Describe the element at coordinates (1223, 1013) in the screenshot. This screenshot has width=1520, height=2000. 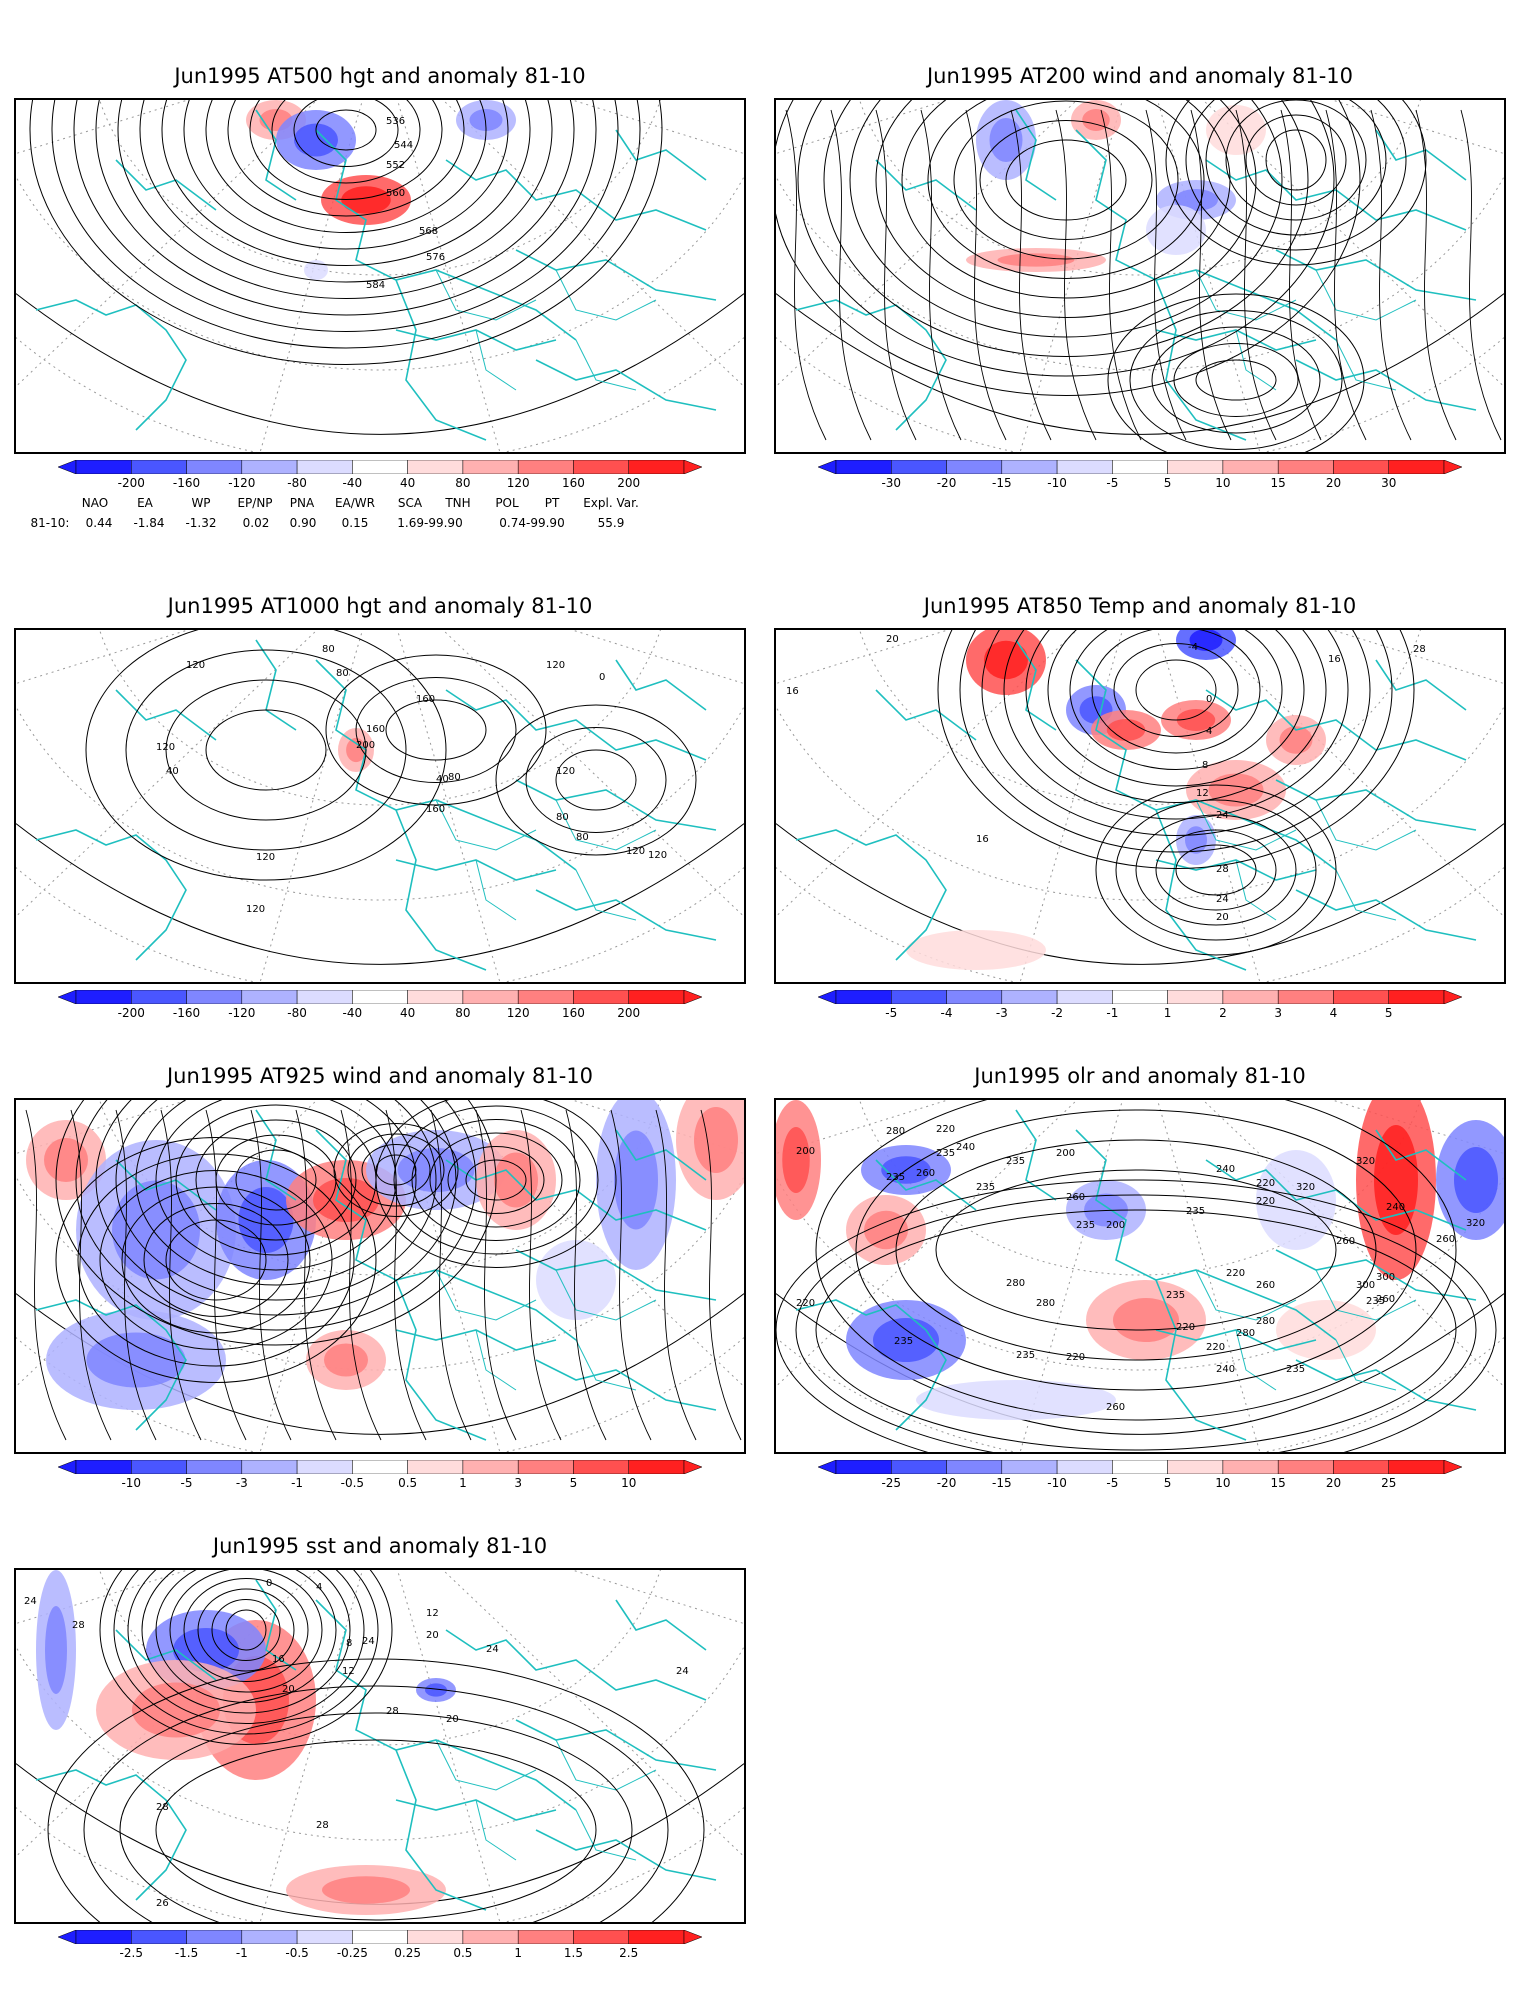
I see `colorbar-tick-label: 2` at that location.